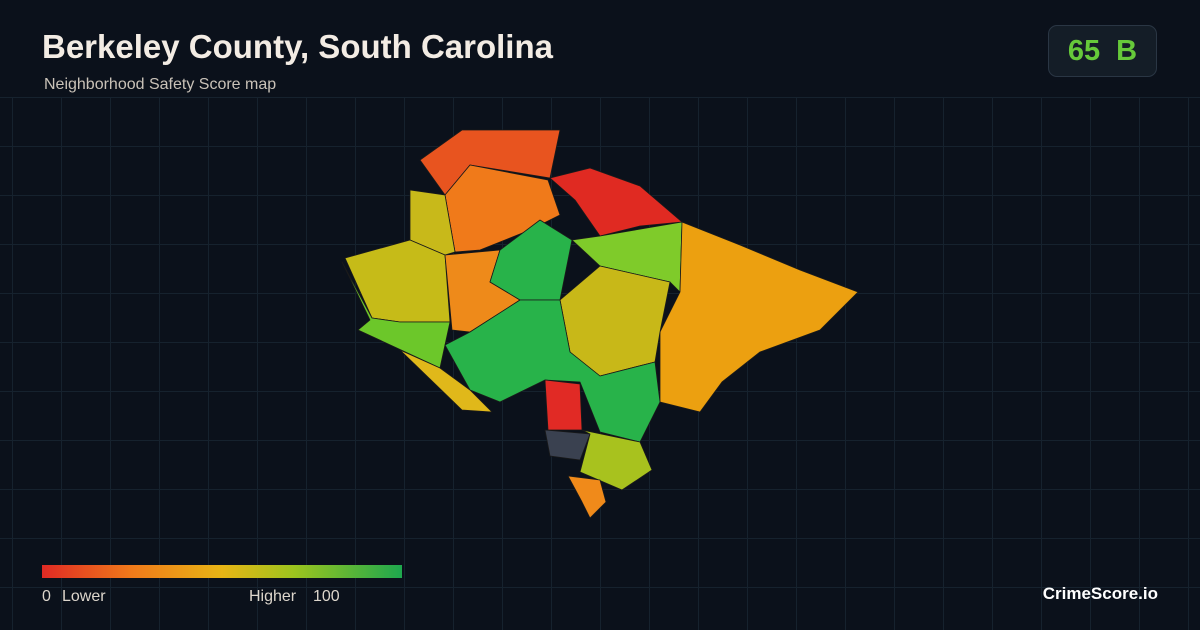  I want to click on score-badge: 65 B, so click(1102, 51).